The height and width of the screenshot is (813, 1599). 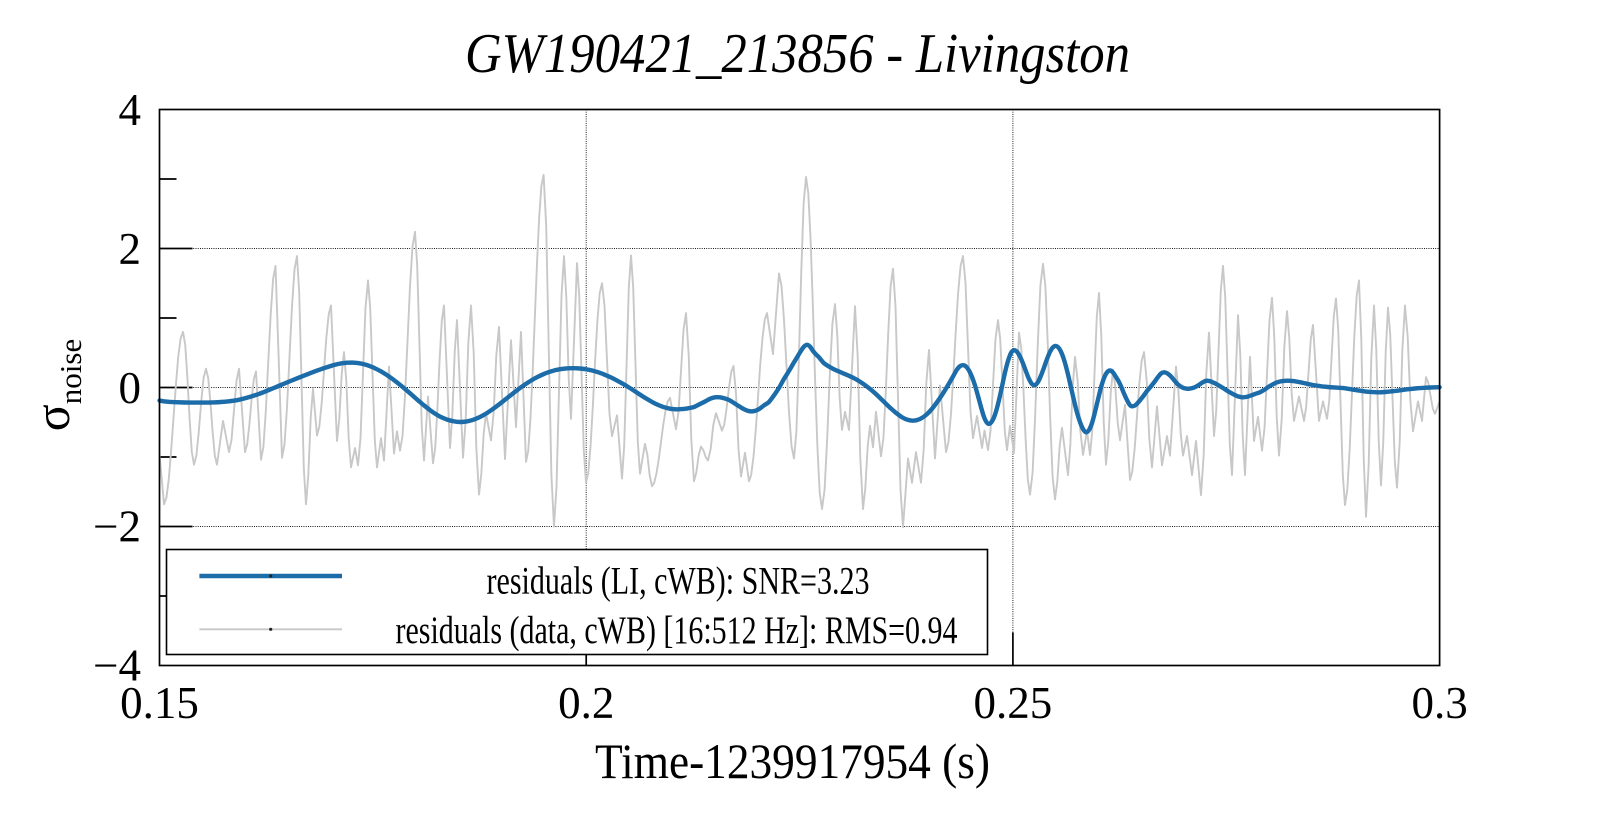 I want to click on svg-text: −4, so click(x=117, y=666).